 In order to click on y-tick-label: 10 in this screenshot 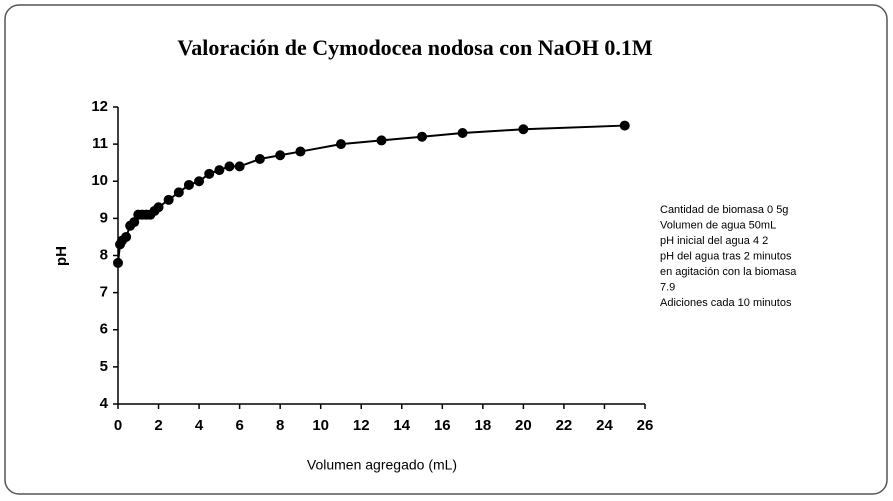, I will do `click(99, 180)`.